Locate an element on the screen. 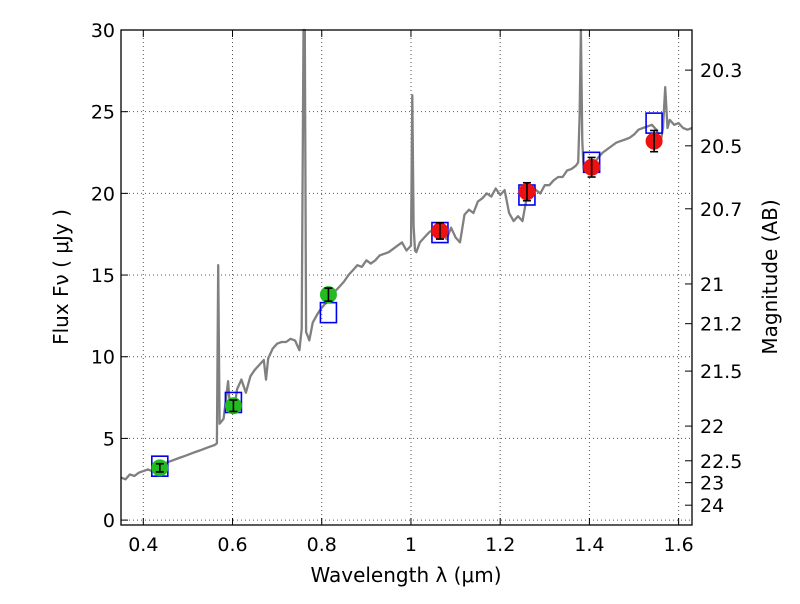 The image size is (800, 604). y2-axis-label: Magnitude (AB) is located at coordinates (770, 276).